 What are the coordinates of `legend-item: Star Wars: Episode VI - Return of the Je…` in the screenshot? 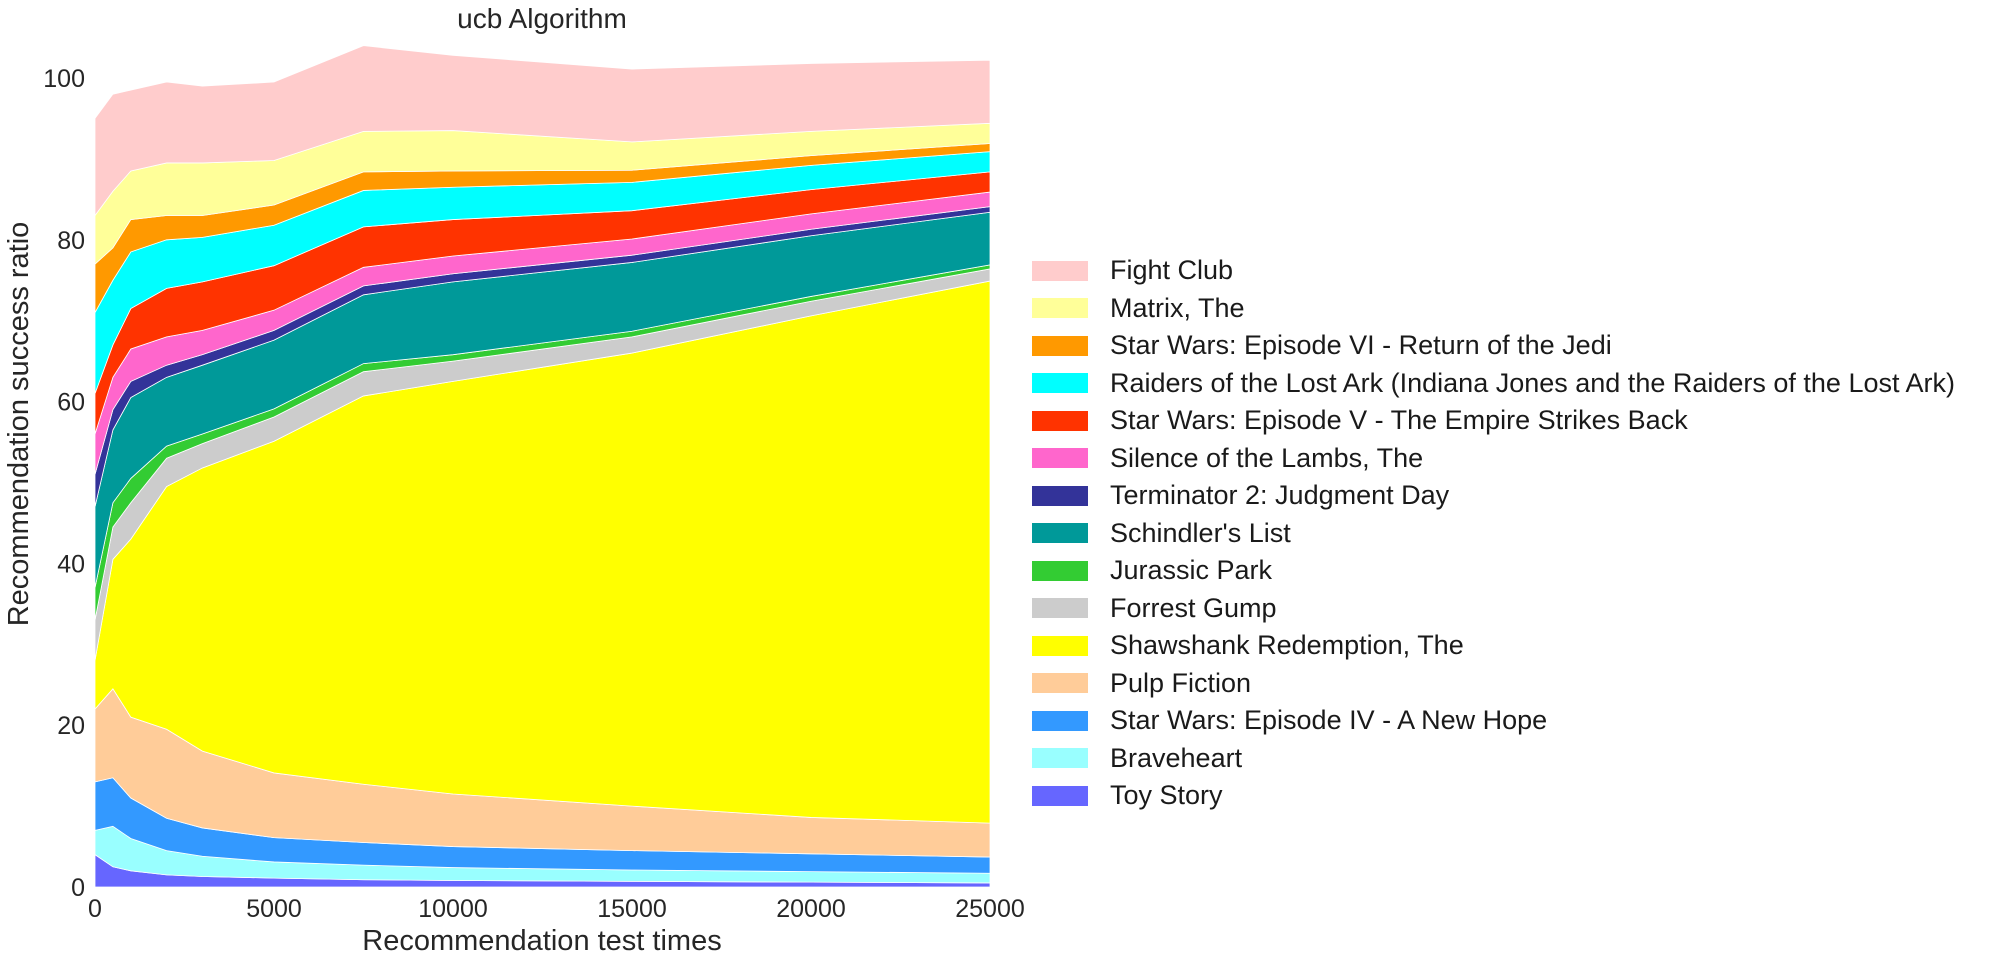 It's located at (1493, 346).